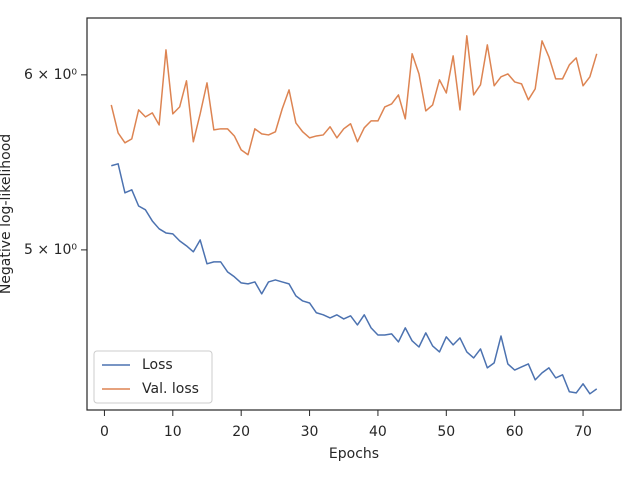 Image resolution: width=640 pixels, height=480 pixels. Describe the element at coordinates (104, 432) in the screenshot. I see `x-tick-label: 0` at that location.